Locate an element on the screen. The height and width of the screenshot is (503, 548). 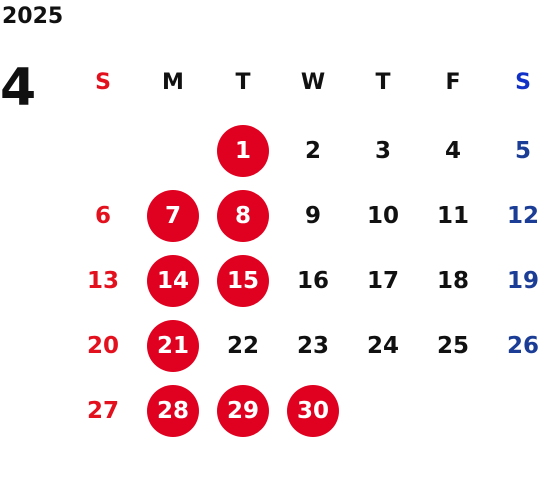
week-row: 13 14 15 16 17 18 19 is located at coordinates (308, 281).